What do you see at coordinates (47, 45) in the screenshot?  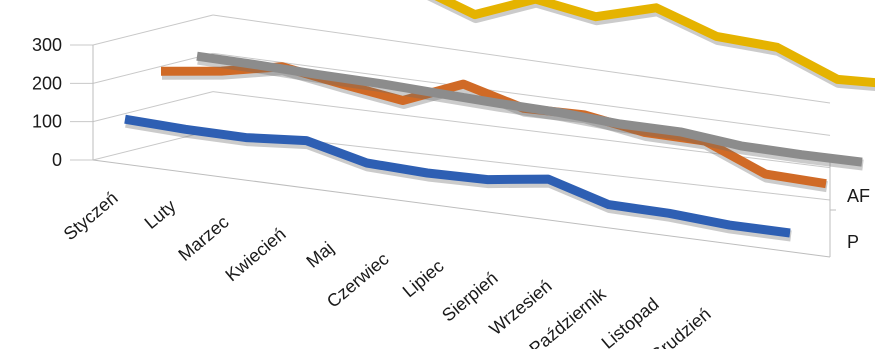 I see `y-tick-label: 300` at bounding box center [47, 45].